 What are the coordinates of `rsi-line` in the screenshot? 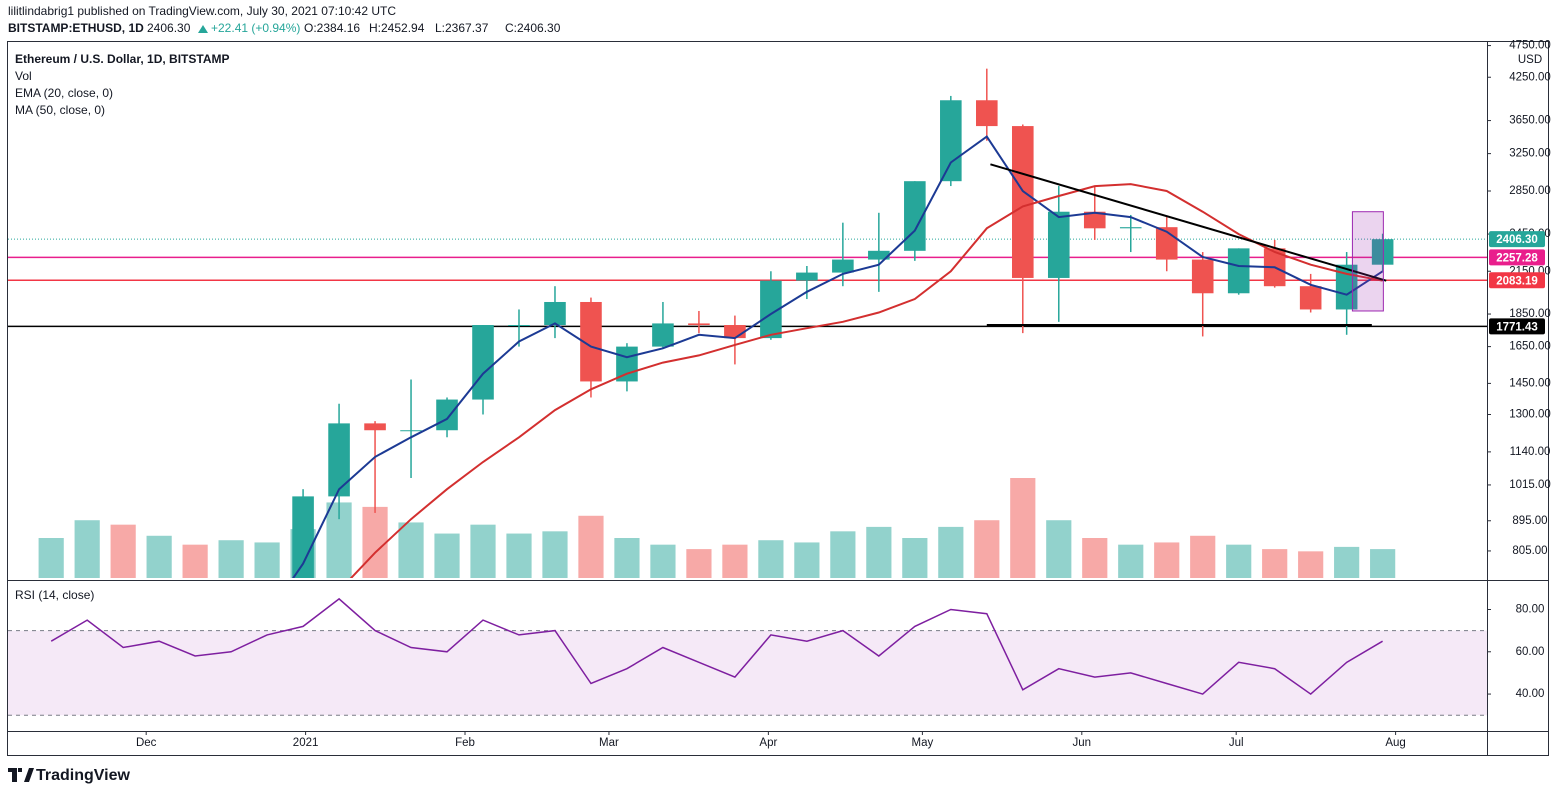 It's located at (716, 646).